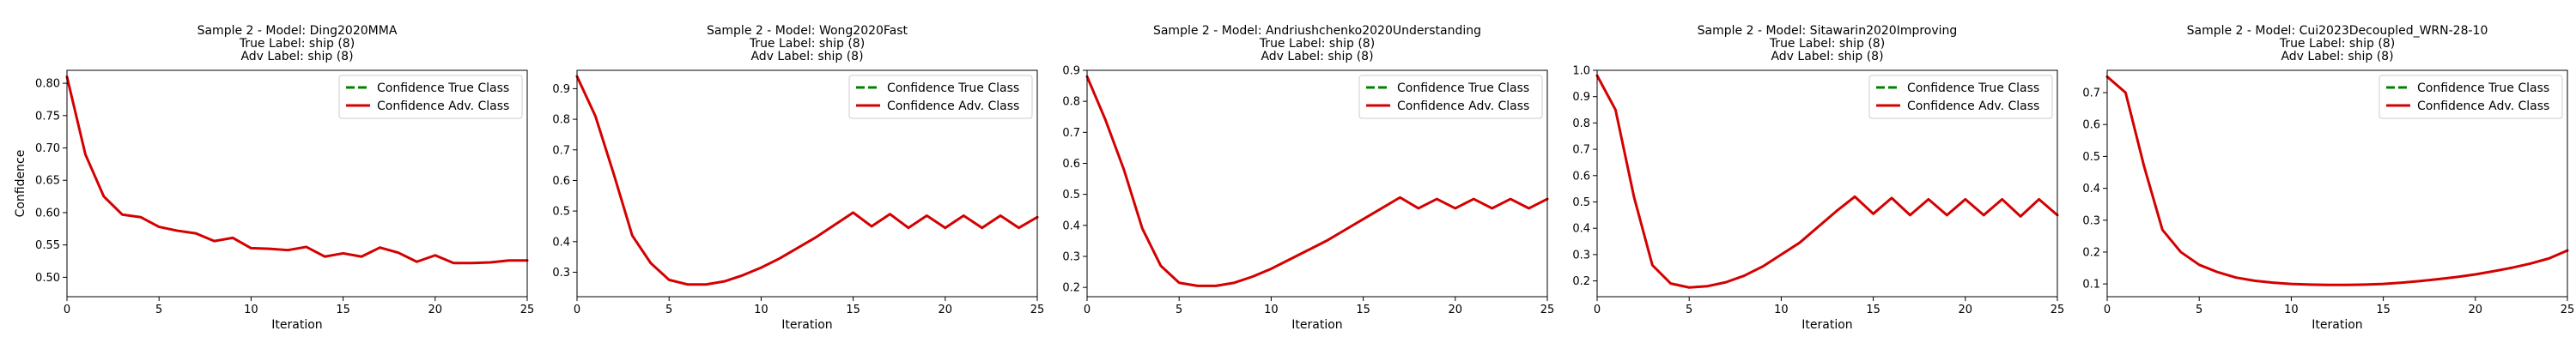 The height and width of the screenshot is (343, 2576). What do you see at coordinates (159, 310) in the screenshot?
I see `chart-1-x-tick-label: 5` at bounding box center [159, 310].